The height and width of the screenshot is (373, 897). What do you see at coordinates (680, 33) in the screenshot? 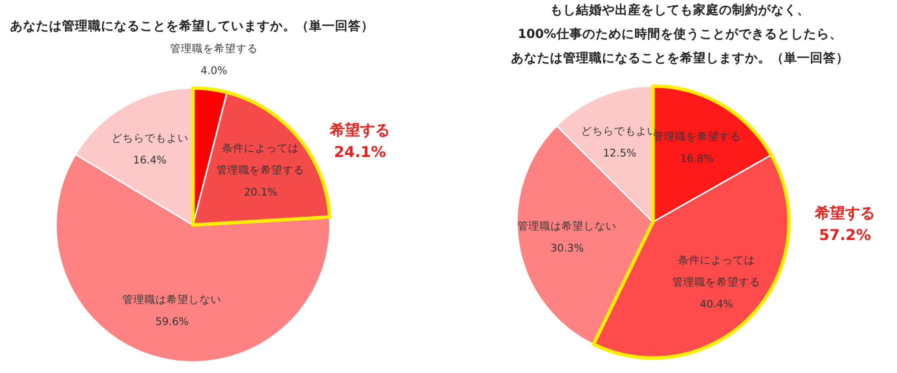
I see `chart-title: もし結婚や出産をしても家庭の制約がなく、100%仕事のために時間を使うことができるとしたら、あなたは管理職になることを希望しますか。（単一回答）` at bounding box center [680, 33].